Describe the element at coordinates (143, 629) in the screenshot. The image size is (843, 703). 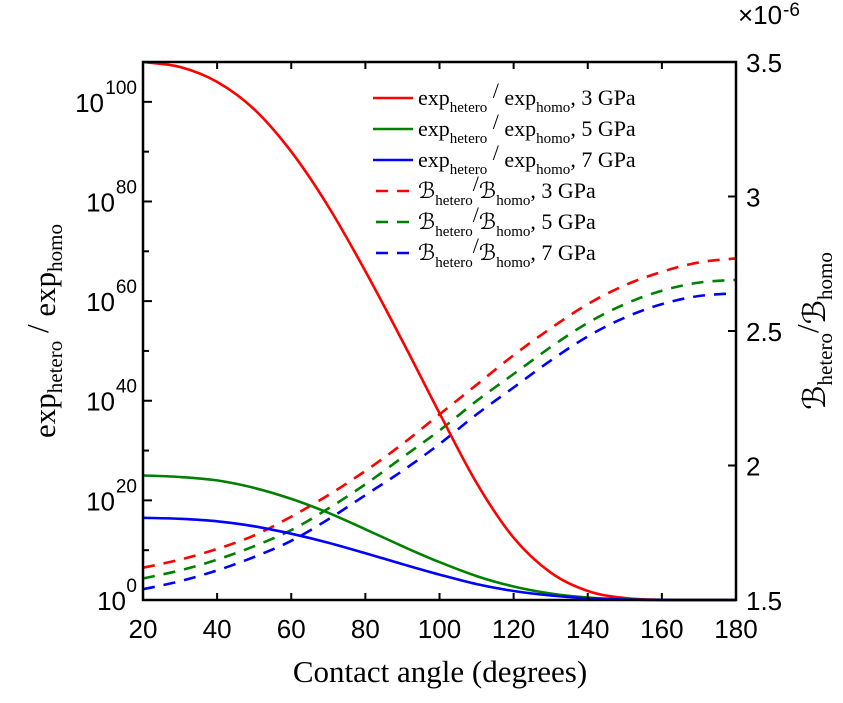
I see `x-tick-label: 20` at that location.